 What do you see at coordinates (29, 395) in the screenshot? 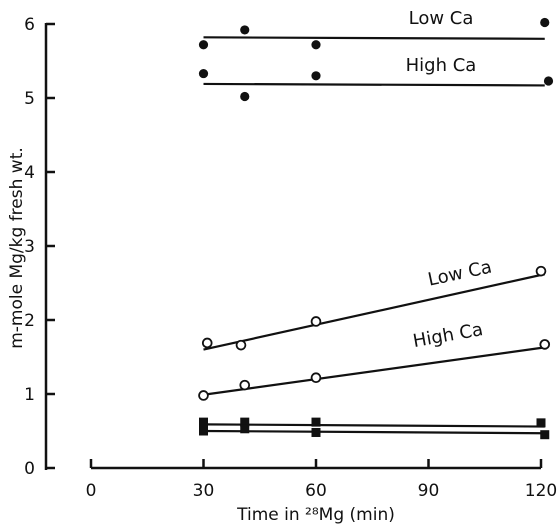
I see `y-tick-label: 1` at bounding box center [29, 395].